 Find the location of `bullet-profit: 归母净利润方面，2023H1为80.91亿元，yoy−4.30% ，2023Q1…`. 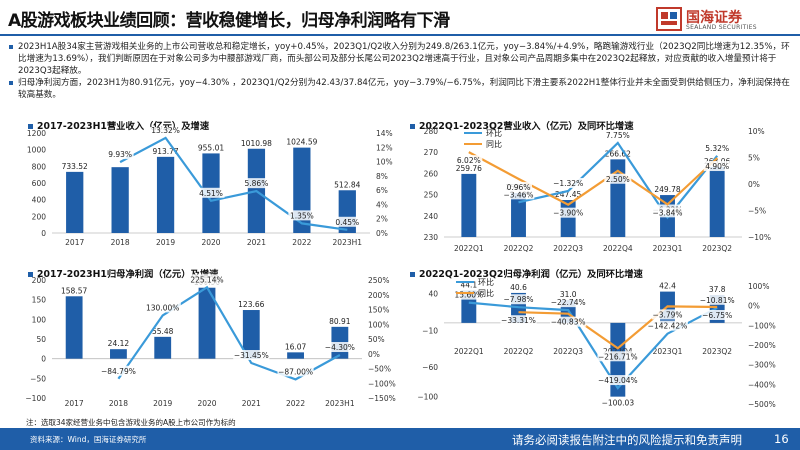

bullet-profit: 归母净利润方面，2023H1为80.91亿元，yoy−4.30% ，2023Q1… is located at coordinates (400, 89).